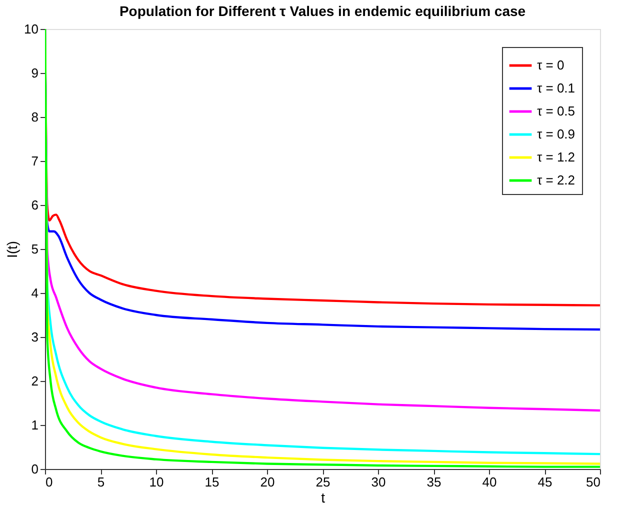 Image resolution: width=632 pixels, height=516 pixels. I want to click on x-tick-label: 15, so click(212, 482).